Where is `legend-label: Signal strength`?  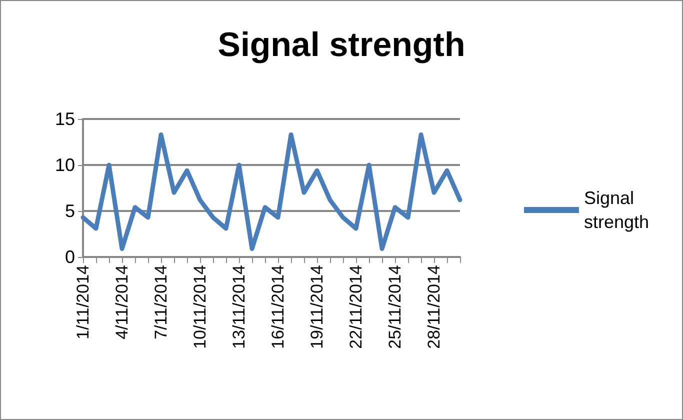
legend-label: Signal strength is located at coordinates (617, 210).